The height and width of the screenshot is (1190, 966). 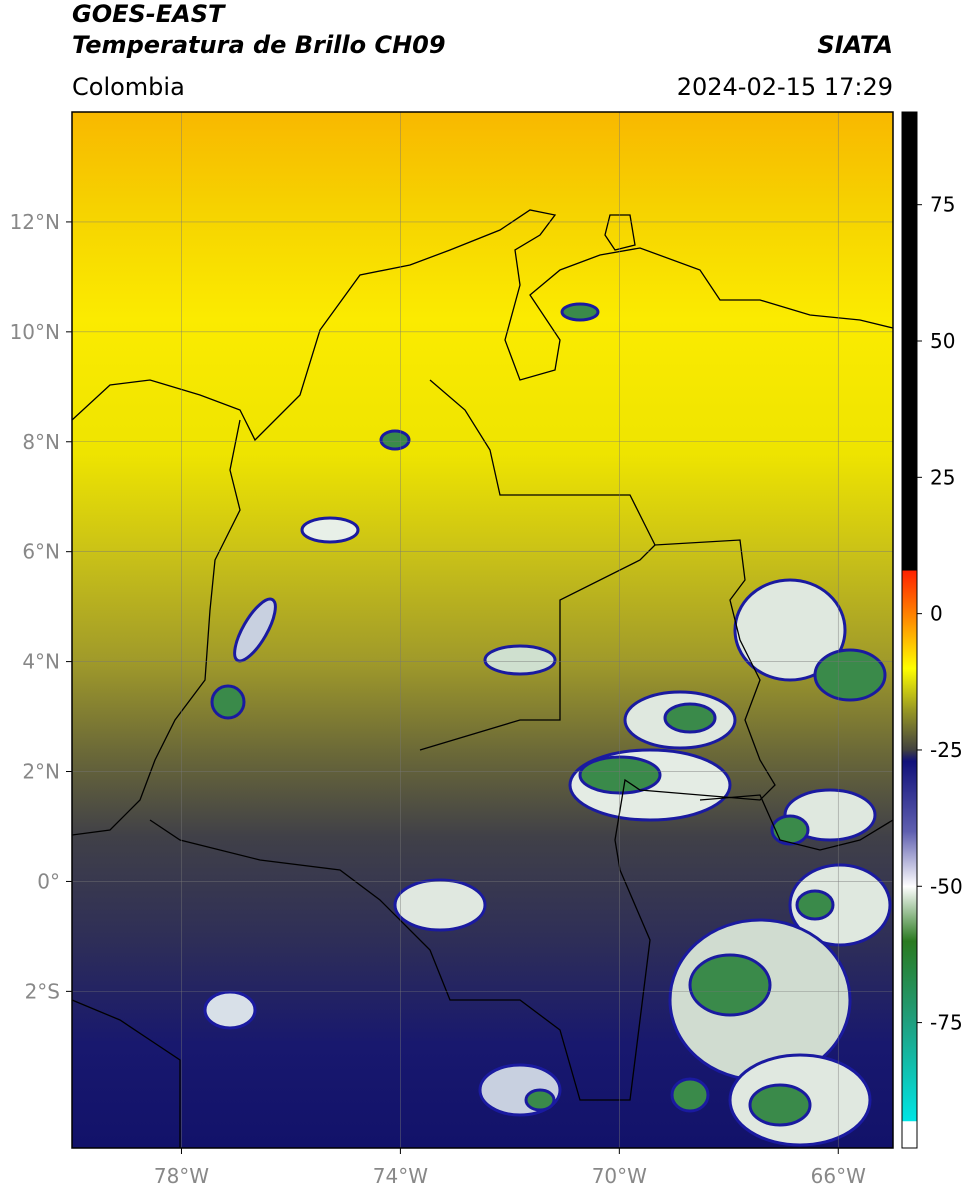 I want to click on x-tick-label: 78°W, so click(x=181, y=1176).